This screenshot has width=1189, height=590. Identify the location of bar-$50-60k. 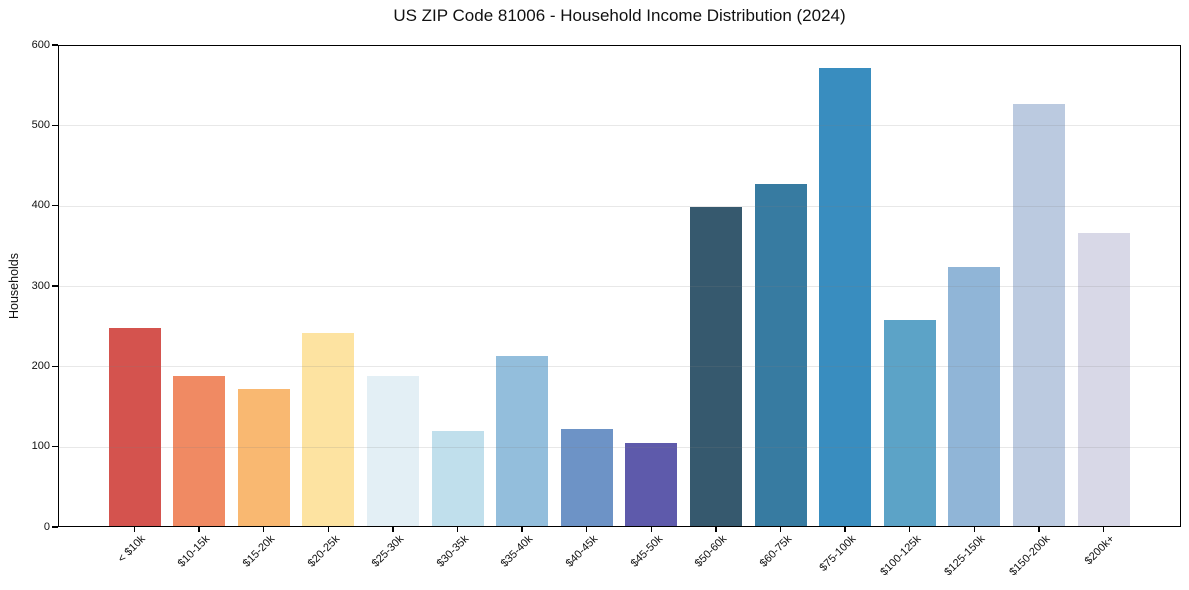
(715, 367).